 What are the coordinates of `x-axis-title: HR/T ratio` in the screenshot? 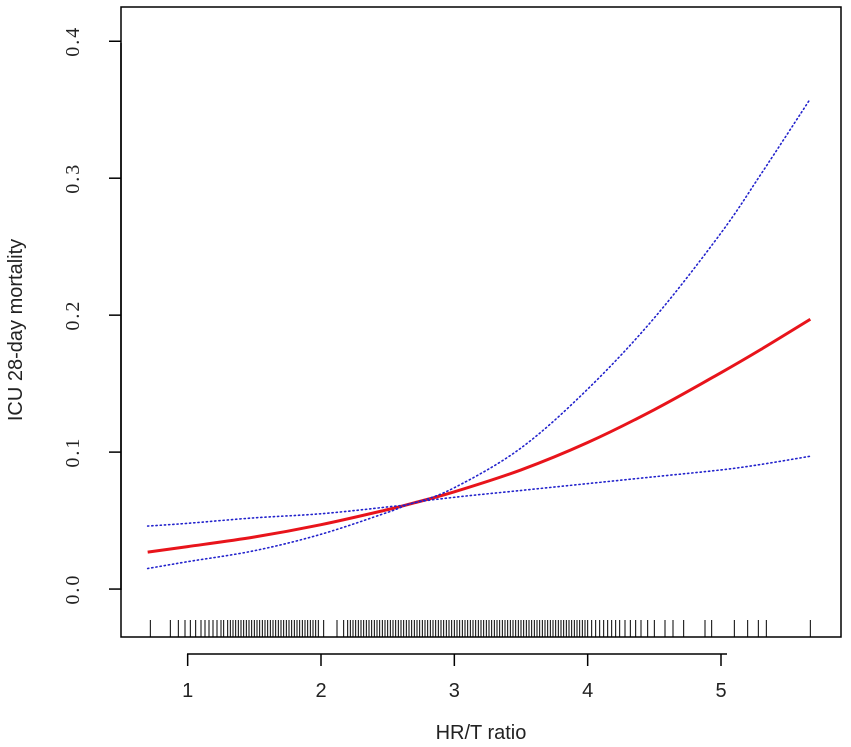 It's located at (481, 733).